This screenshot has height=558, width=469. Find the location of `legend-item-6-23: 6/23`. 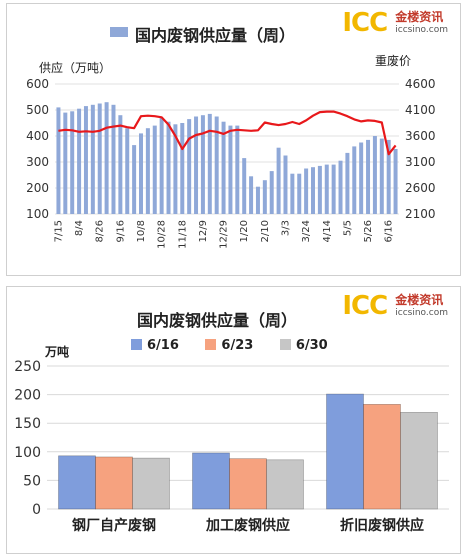

legend-item-6-23: 6/23 is located at coordinates (229, 345).